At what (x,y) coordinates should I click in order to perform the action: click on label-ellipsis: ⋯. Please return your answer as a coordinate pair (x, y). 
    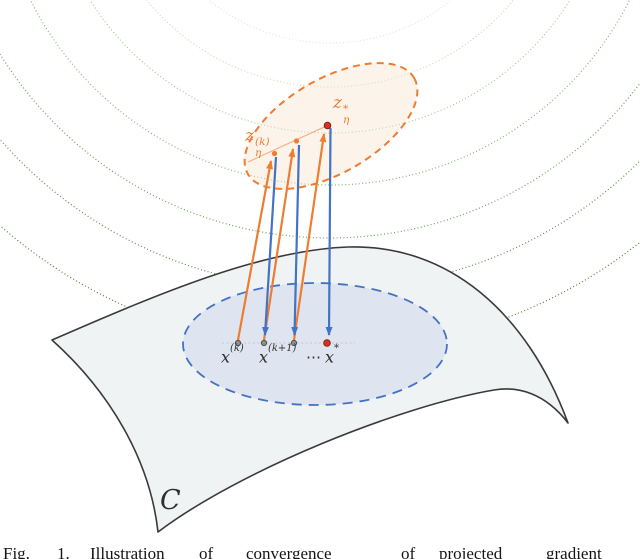
    Looking at the image, I should click on (314, 357).